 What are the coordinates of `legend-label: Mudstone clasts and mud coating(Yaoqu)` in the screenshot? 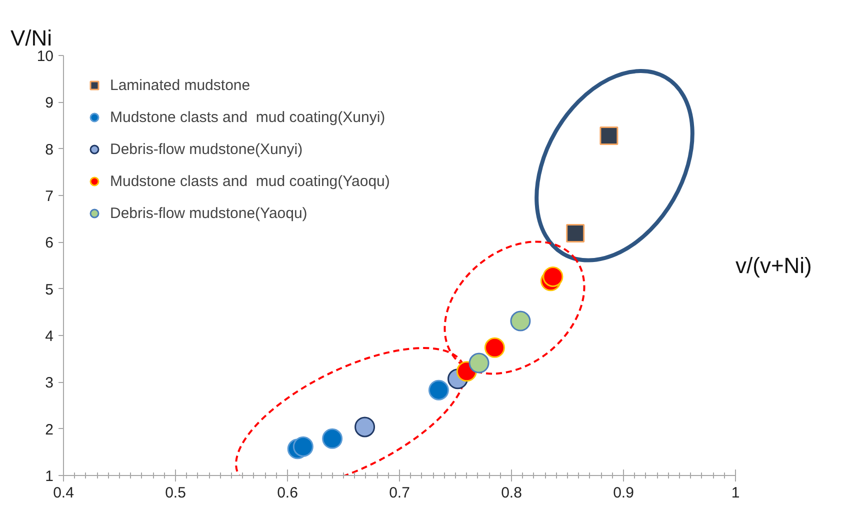 It's located at (250, 181).